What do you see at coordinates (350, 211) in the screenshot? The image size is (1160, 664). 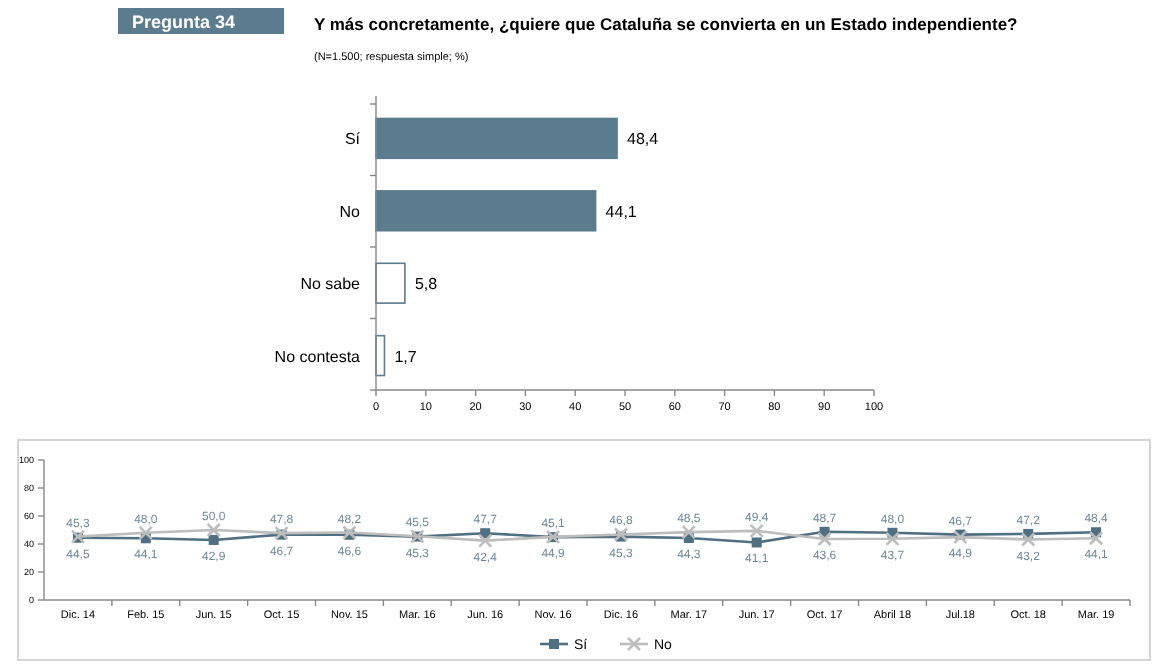 I see `y-tick-label: No` at bounding box center [350, 211].